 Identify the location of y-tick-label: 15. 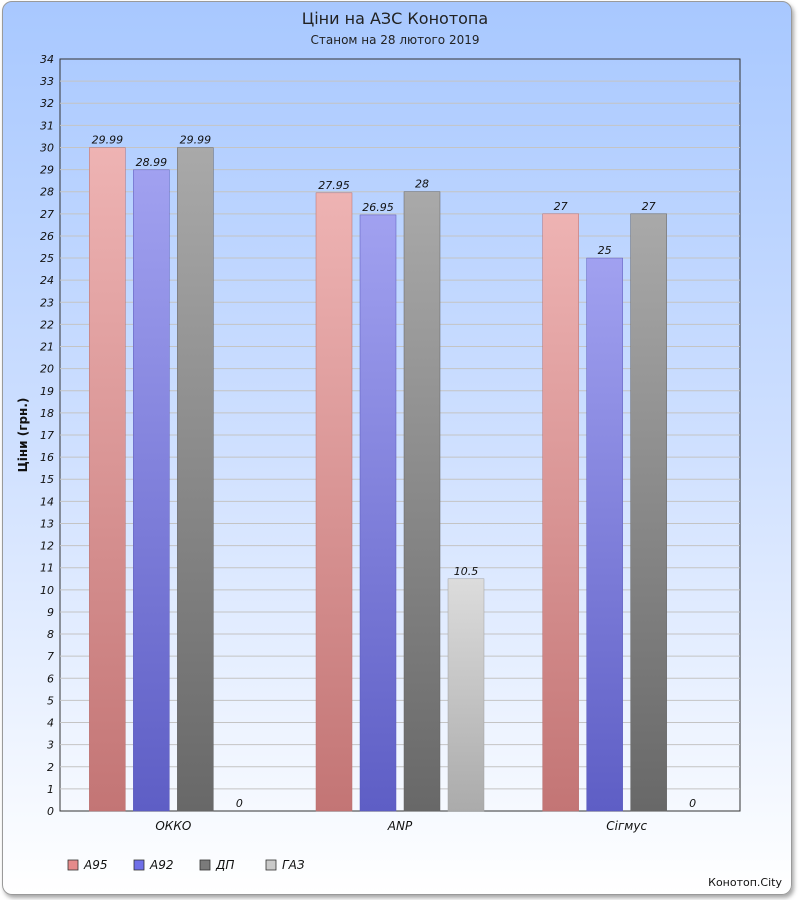
(47, 479).